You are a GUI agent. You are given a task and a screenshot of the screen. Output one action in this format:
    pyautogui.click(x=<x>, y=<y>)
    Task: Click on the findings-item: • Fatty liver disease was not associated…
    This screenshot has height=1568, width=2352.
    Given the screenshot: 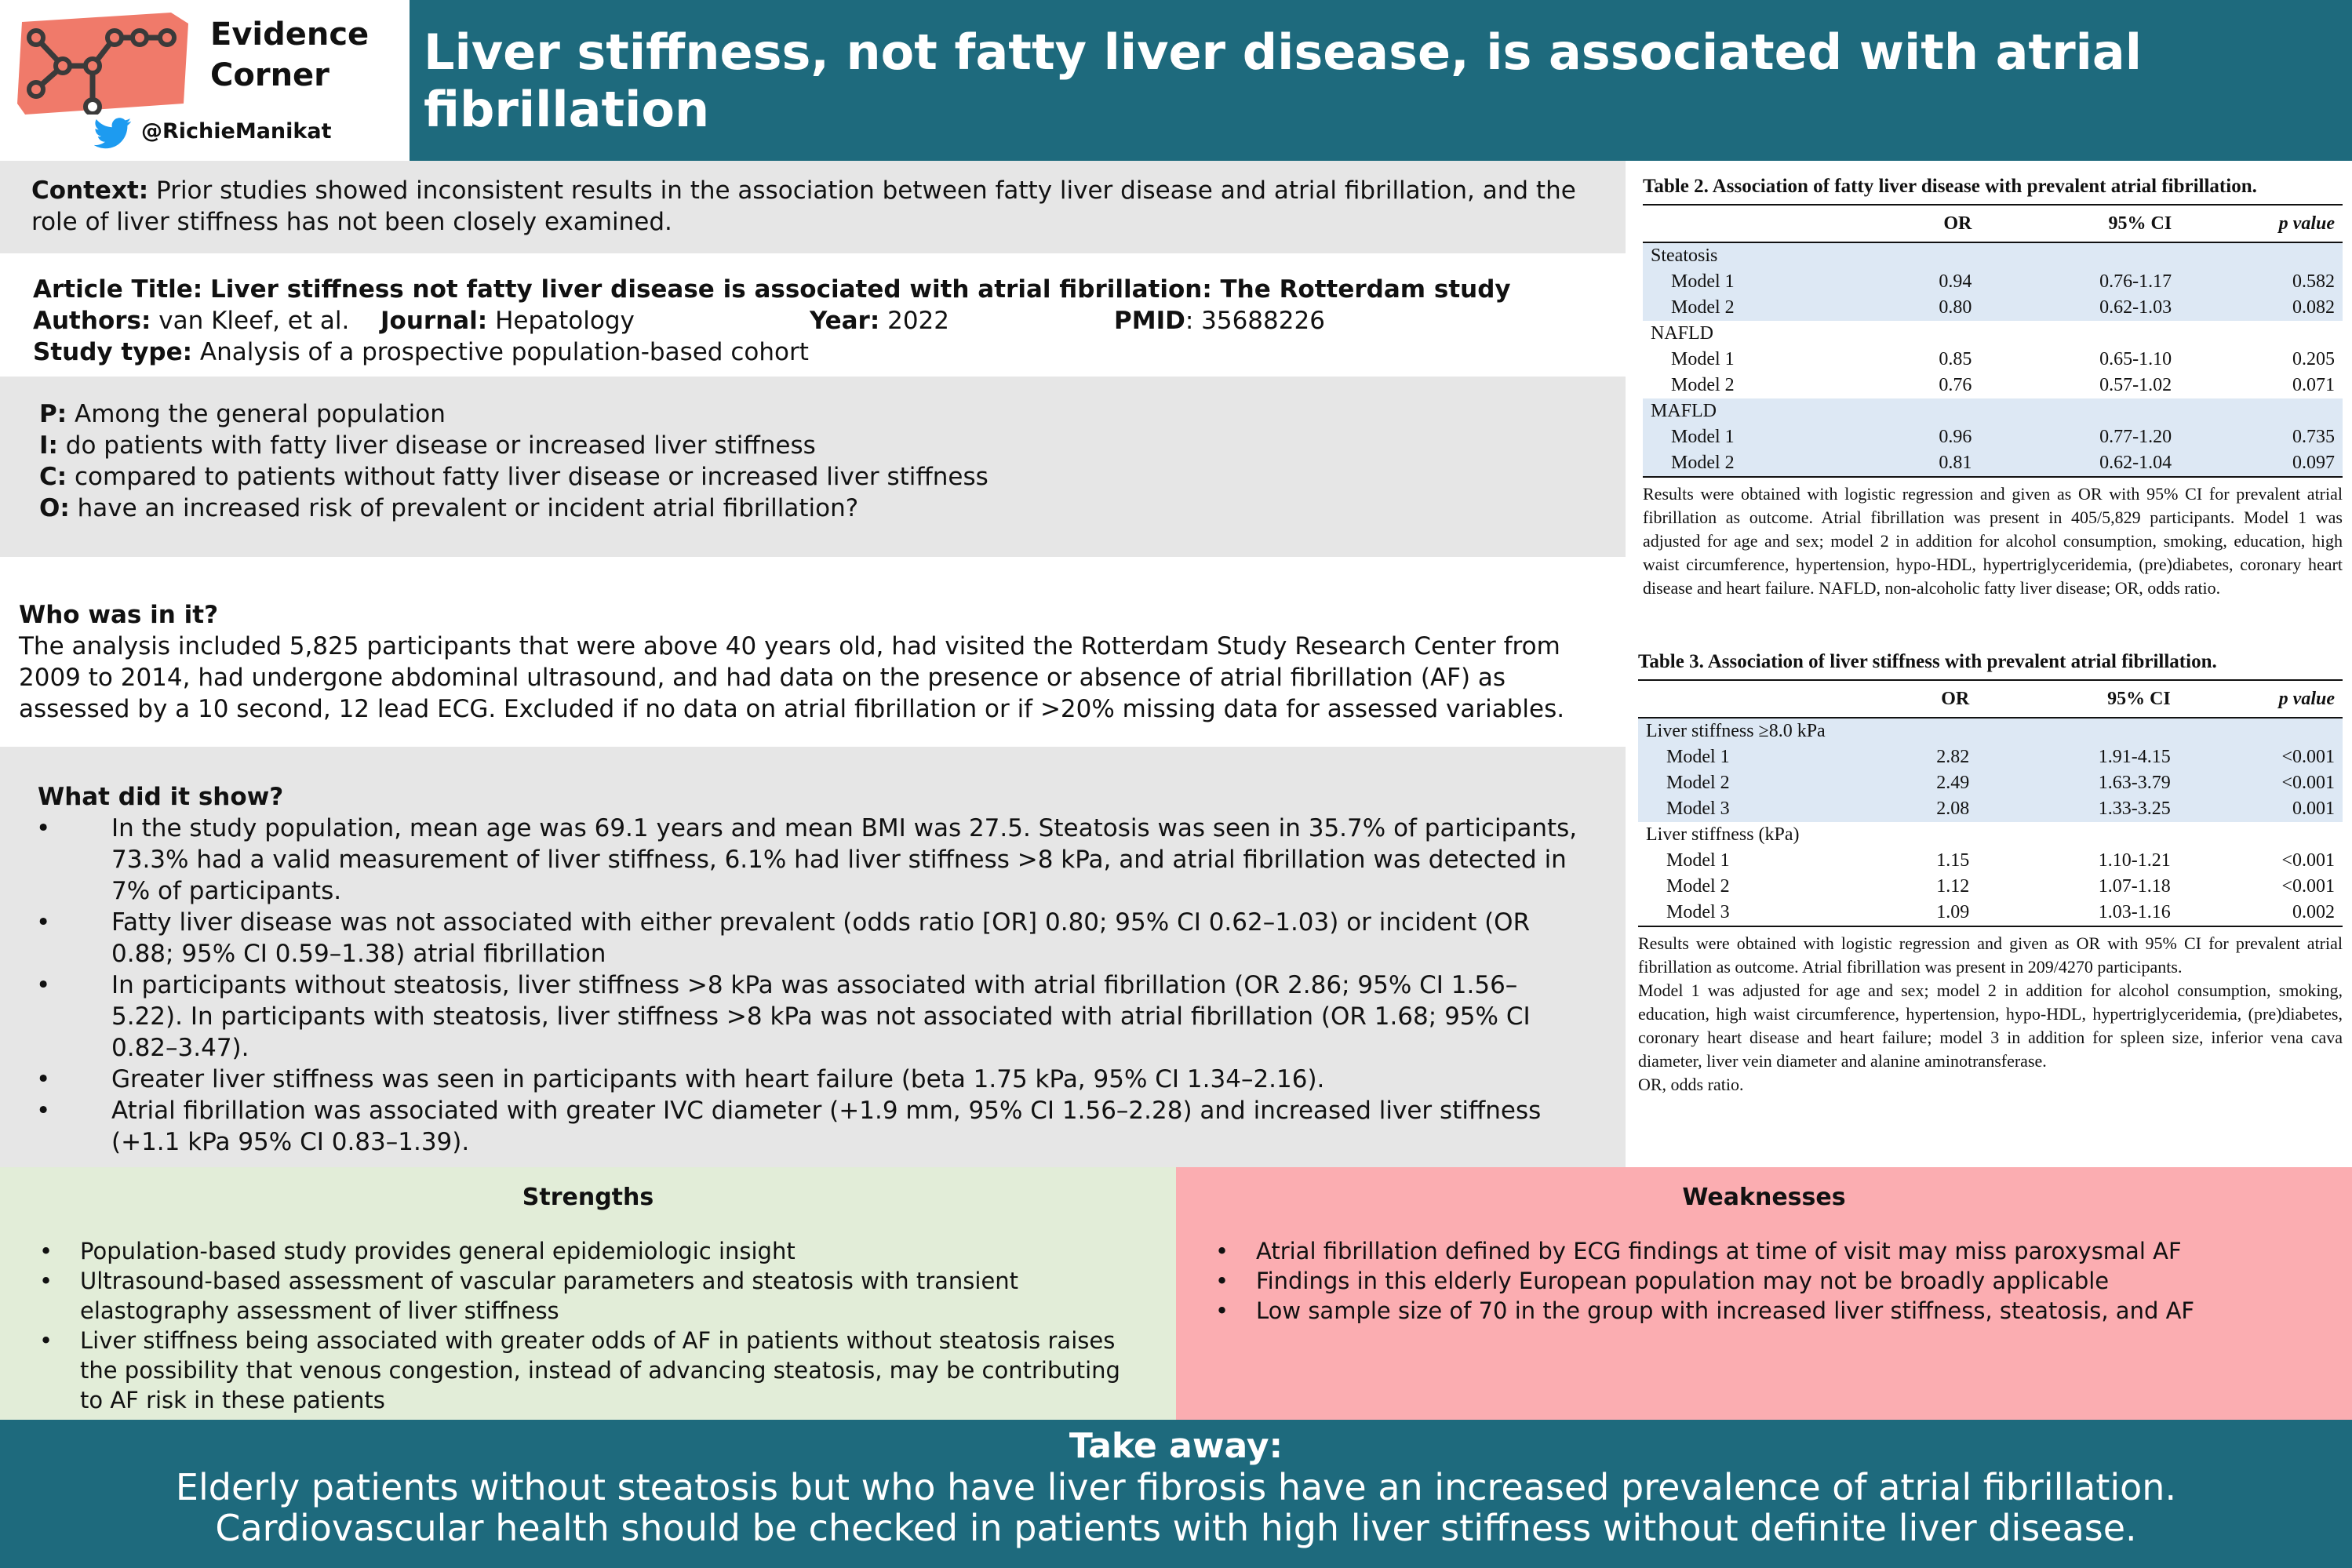 What is the action you would take?
    pyautogui.click(x=812, y=938)
    